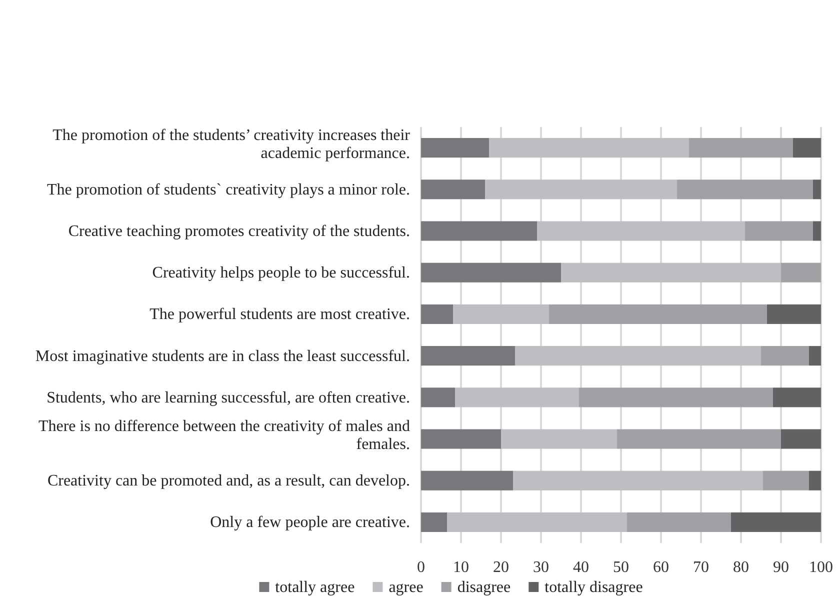 The image size is (840, 601). I want to click on x-tick-label: 50, so click(621, 567).